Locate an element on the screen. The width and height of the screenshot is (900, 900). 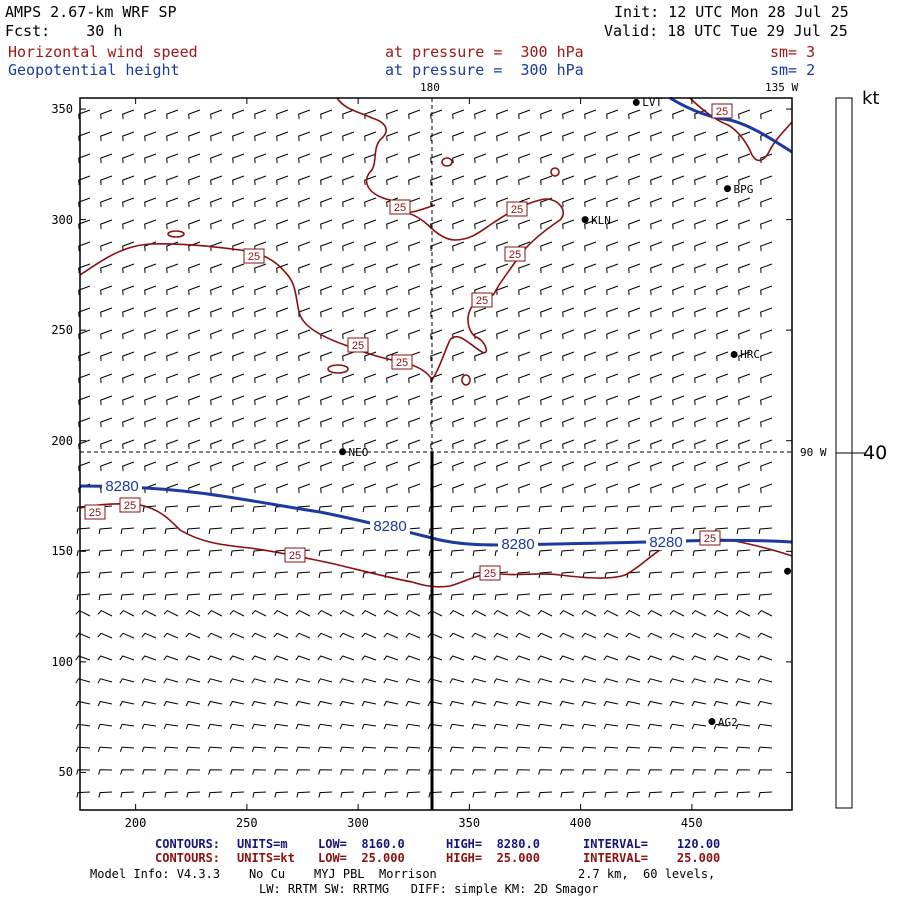
colorbar-unit: kt is located at coordinates (871, 98).